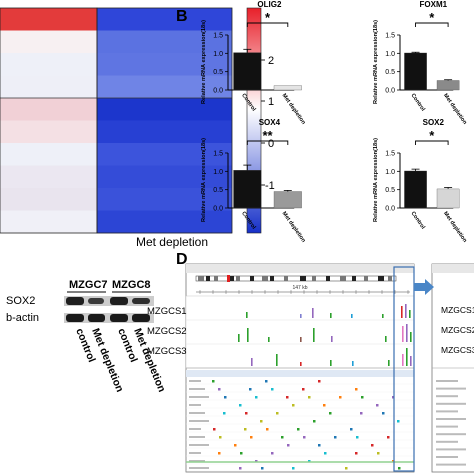  Describe the element at coordinates (434, 4) in the screenshot. I see `chart-title: FOXM1` at that location.